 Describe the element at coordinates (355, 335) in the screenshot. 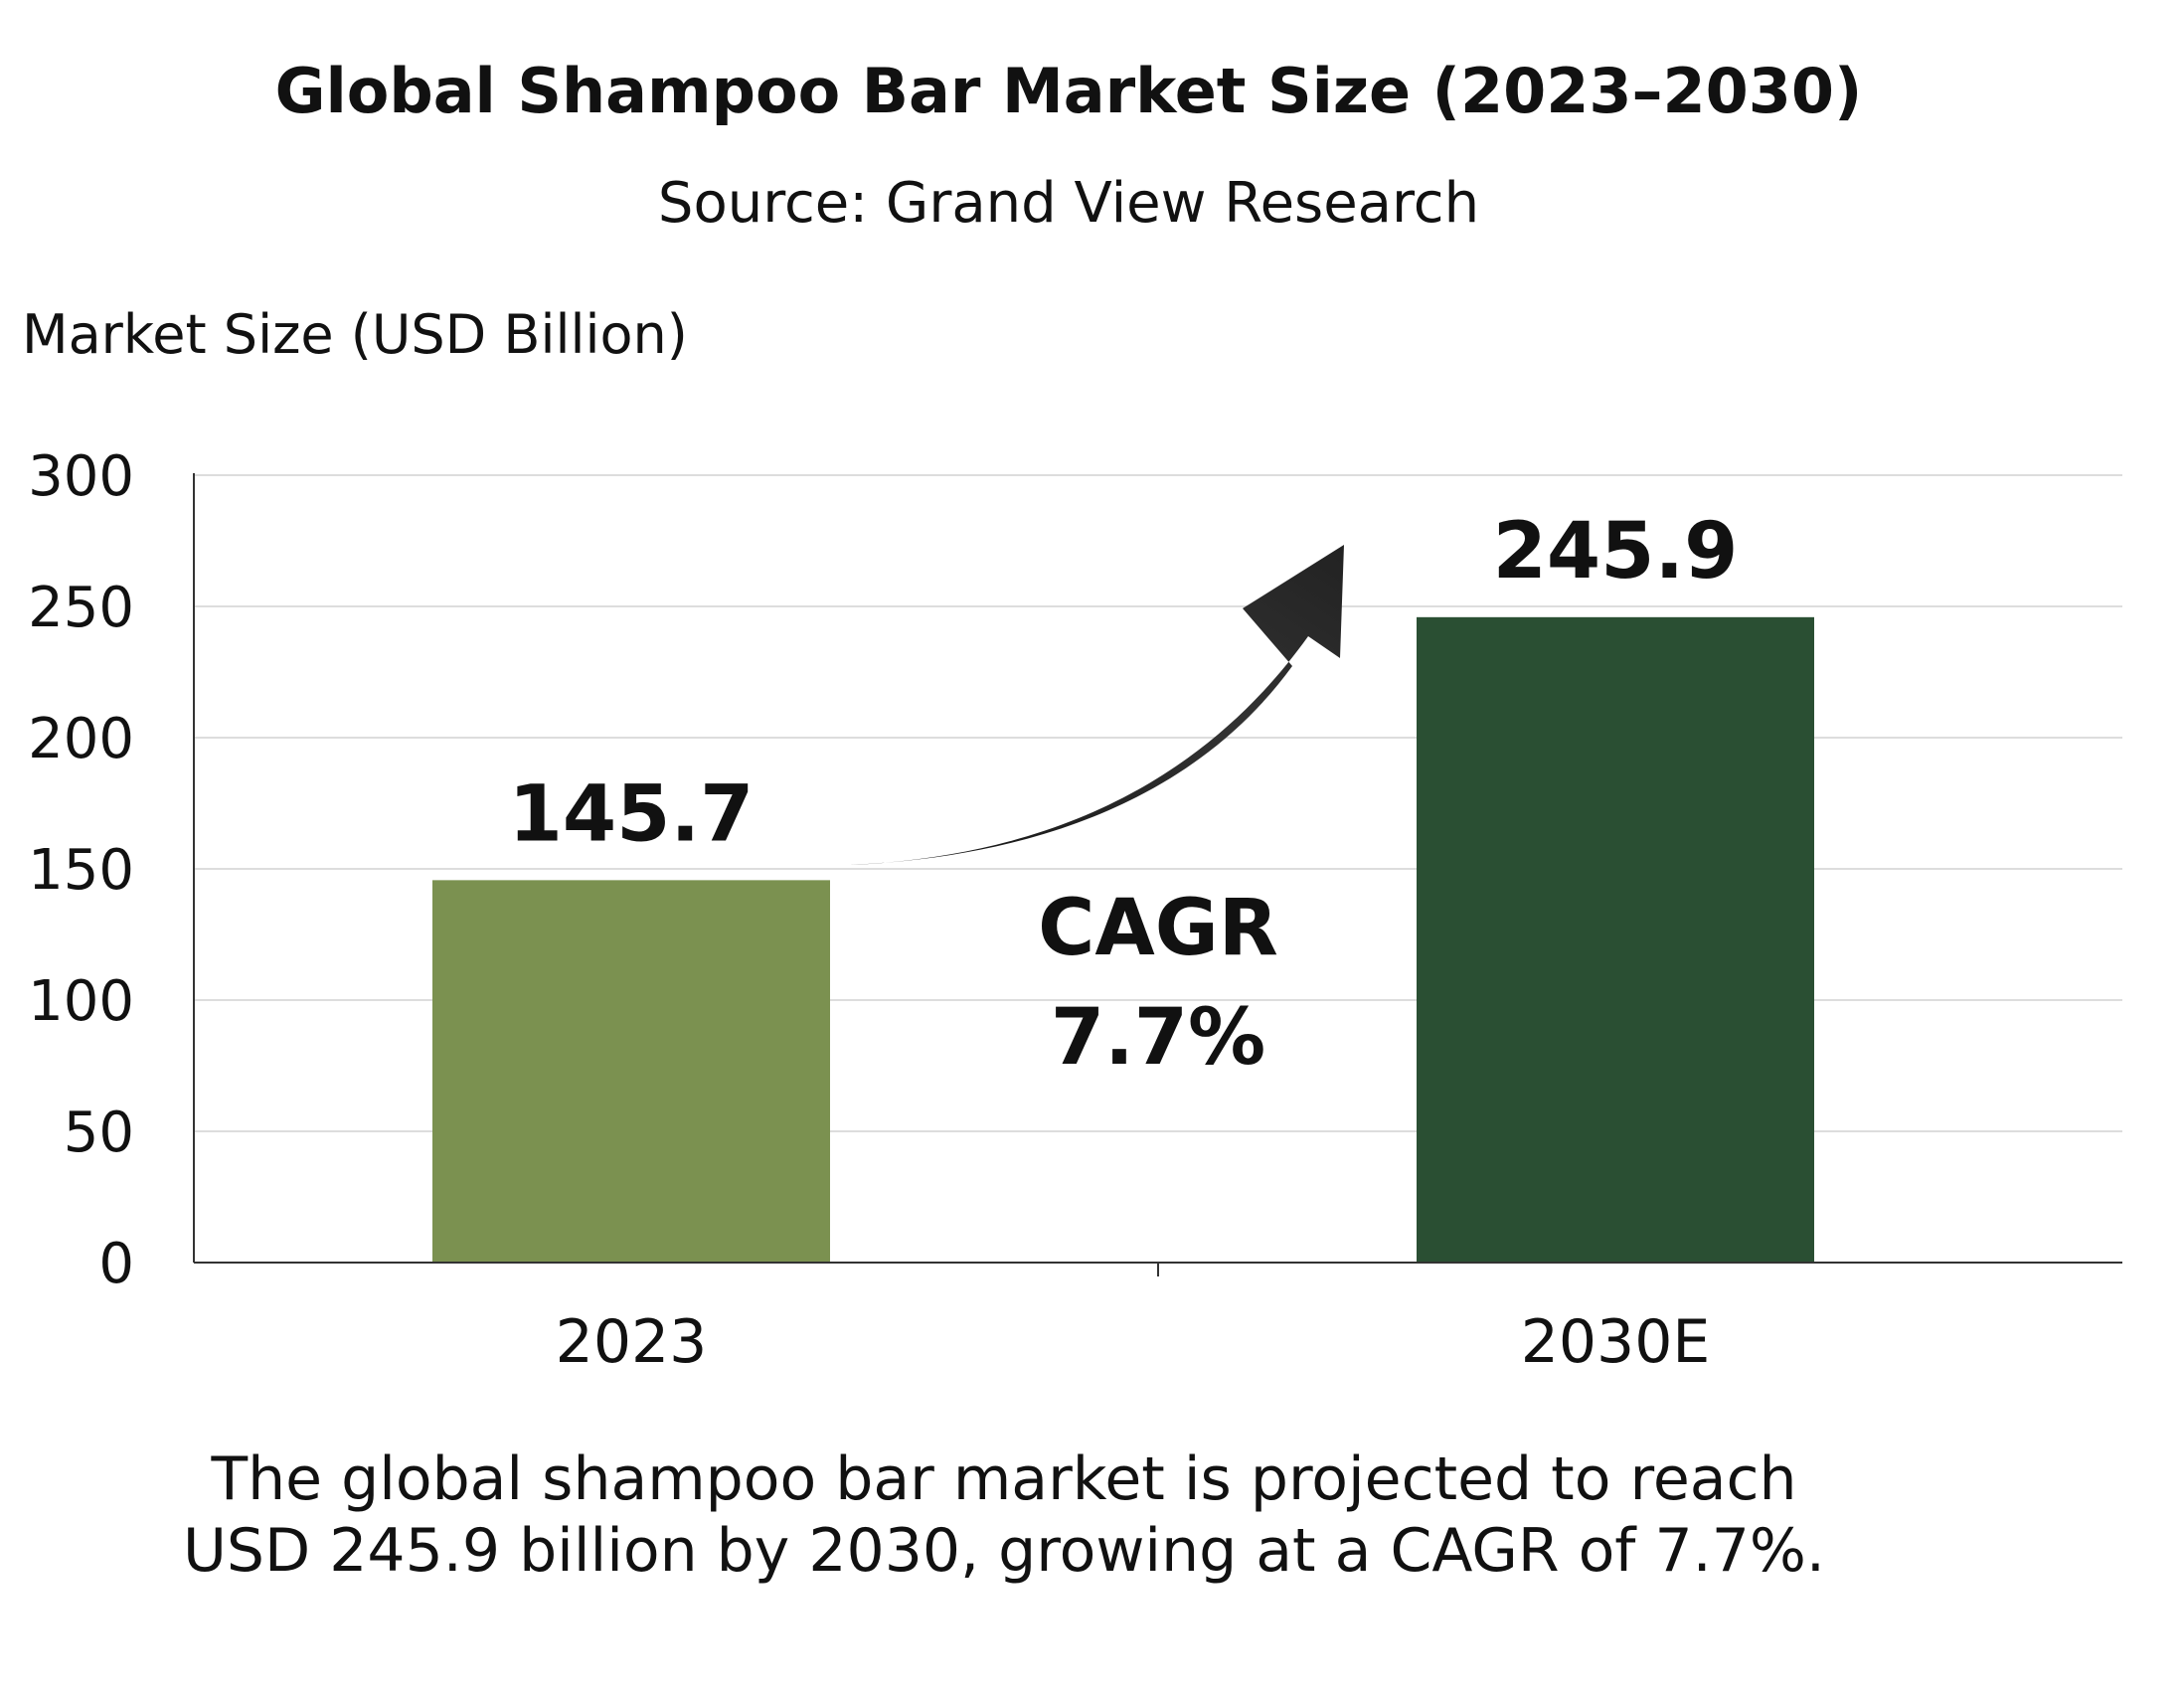

I see `y-axis-label: Market Size (USD Billion)` at that location.